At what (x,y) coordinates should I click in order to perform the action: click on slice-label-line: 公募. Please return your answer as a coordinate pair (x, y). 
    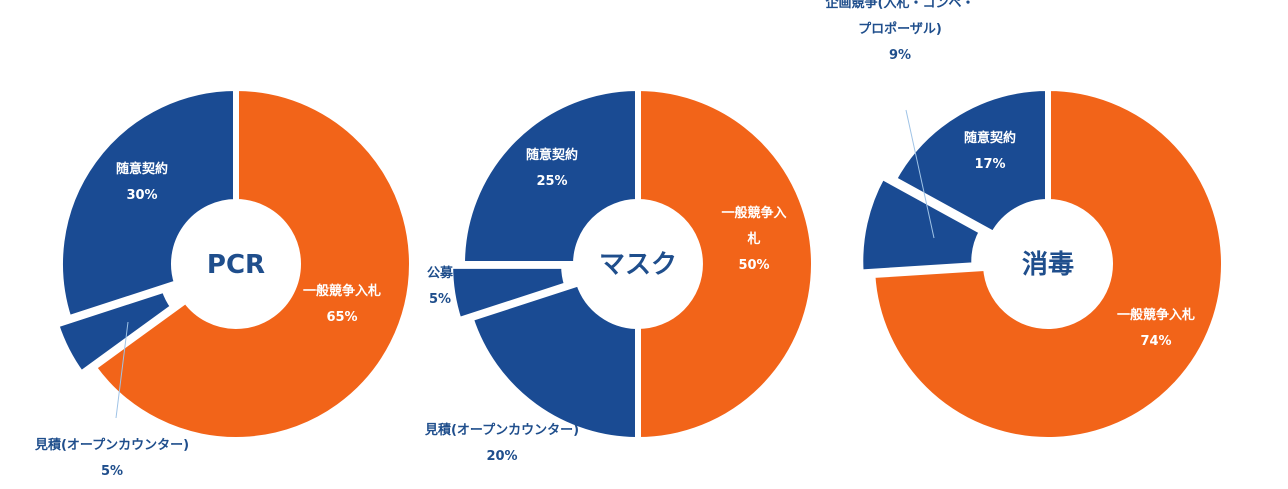
    Looking at the image, I should click on (440, 273).